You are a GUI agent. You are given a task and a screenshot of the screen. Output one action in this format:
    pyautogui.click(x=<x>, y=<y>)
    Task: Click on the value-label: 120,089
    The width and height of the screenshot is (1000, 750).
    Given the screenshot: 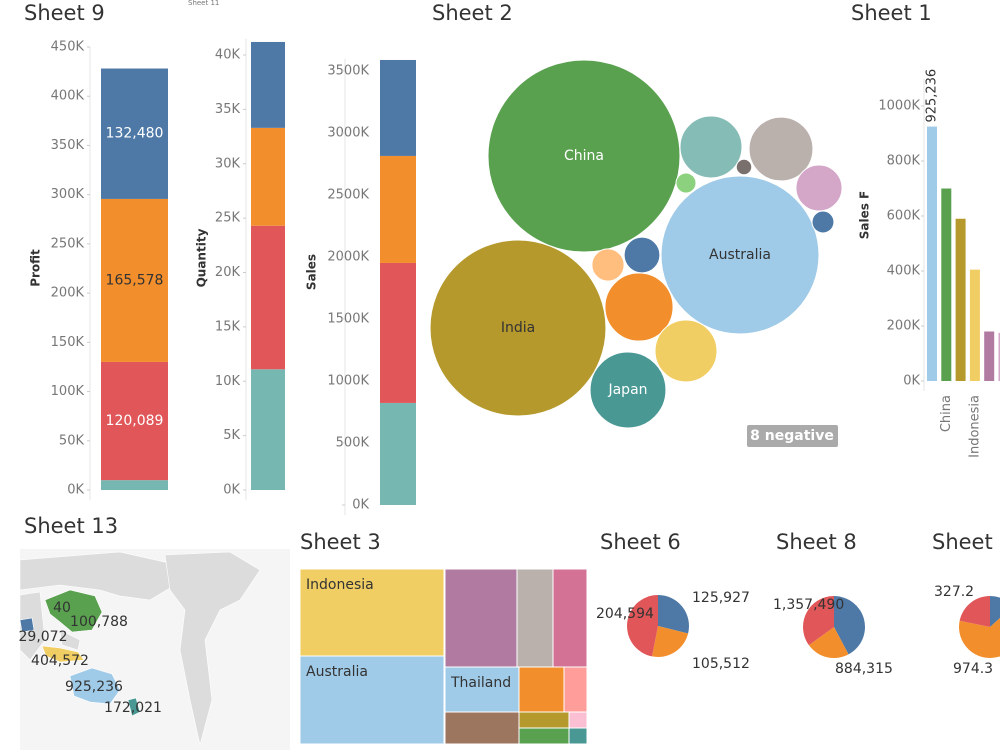 What is the action you would take?
    pyautogui.click(x=135, y=421)
    